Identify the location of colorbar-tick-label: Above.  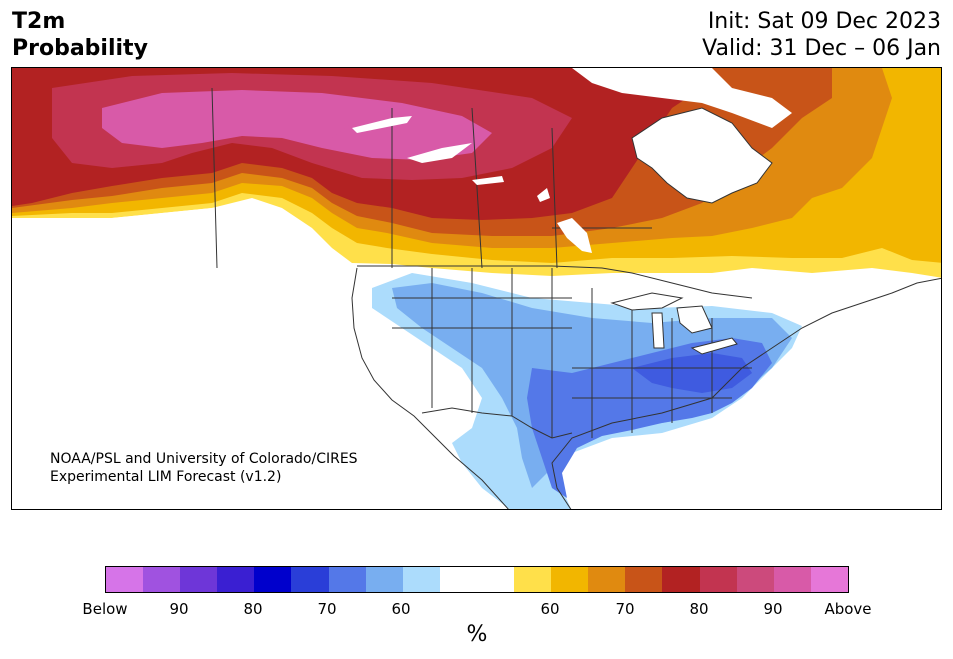
(848, 609).